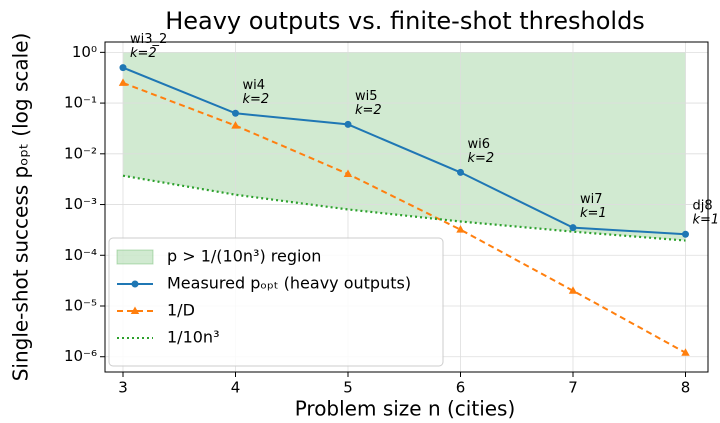 The image size is (720, 423). What do you see at coordinates (573, 388) in the screenshot?
I see `x-tick-label: 7` at bounding box center [573, 388].